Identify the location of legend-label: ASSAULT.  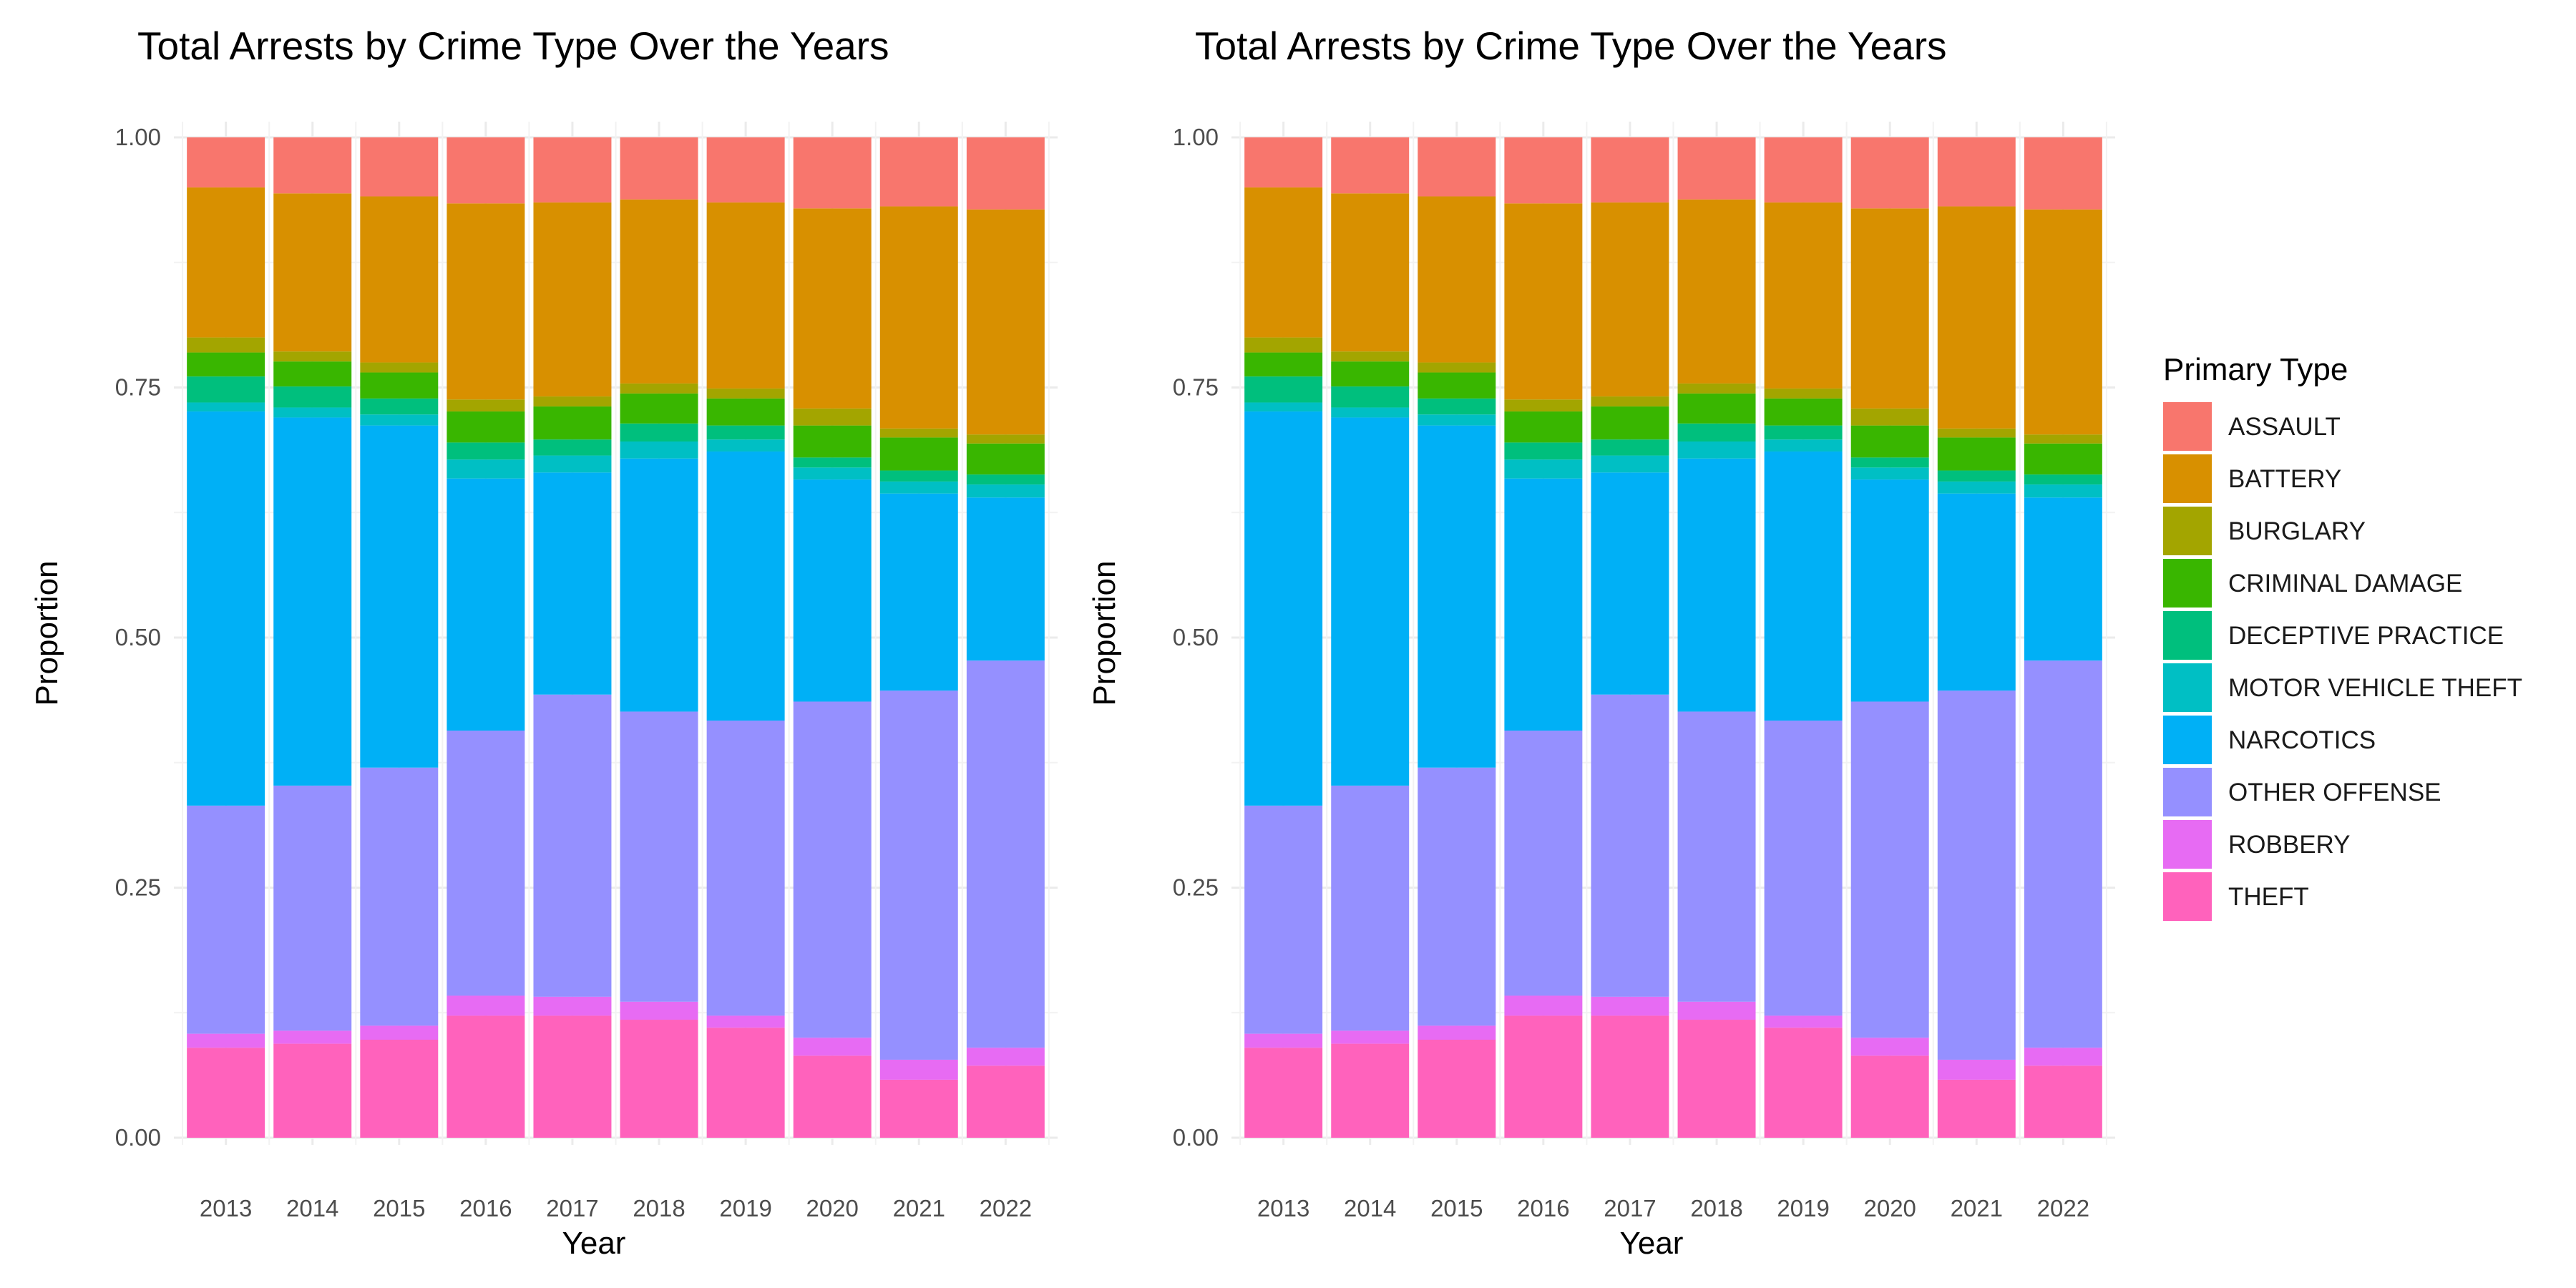
(2284, 427).